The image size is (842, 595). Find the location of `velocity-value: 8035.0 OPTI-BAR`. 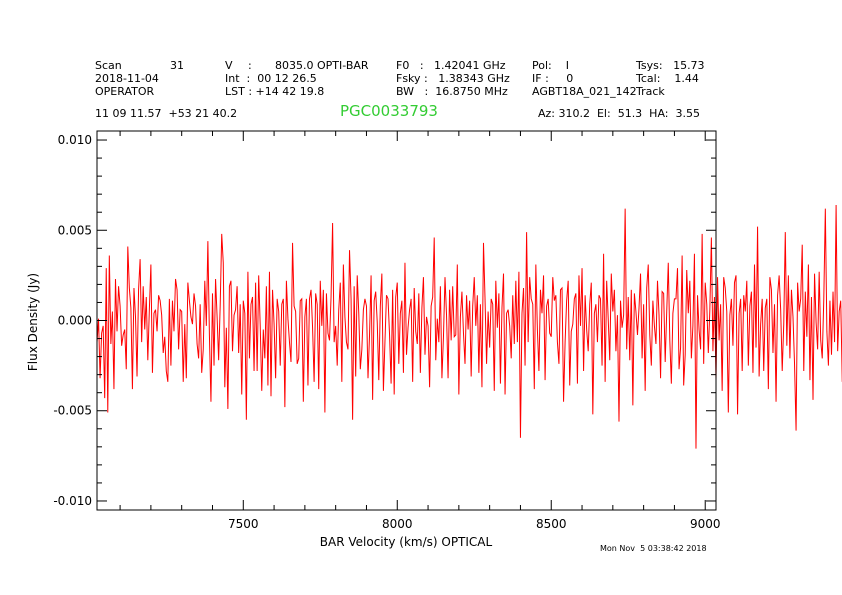

velocity-value: 8035.0 OPTI-BAR is located at coordinates (322, 65).